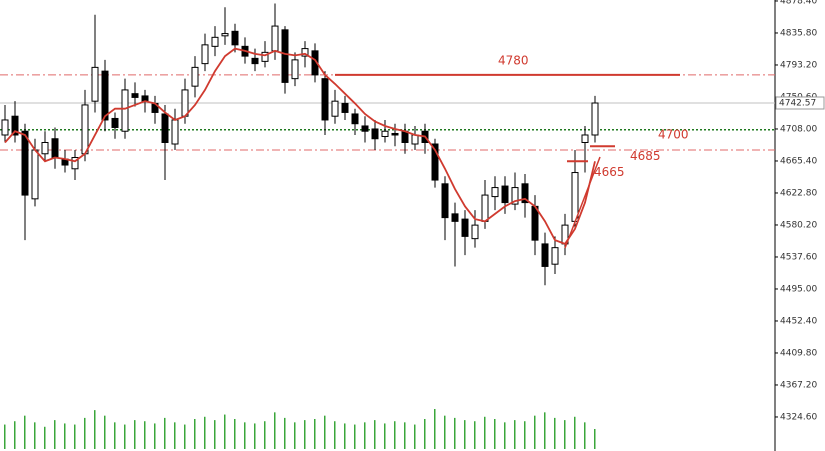 The height and width of the screenshot is (451, 825). I want to click on y-tick-label: 4665.40, so click(798, 161).